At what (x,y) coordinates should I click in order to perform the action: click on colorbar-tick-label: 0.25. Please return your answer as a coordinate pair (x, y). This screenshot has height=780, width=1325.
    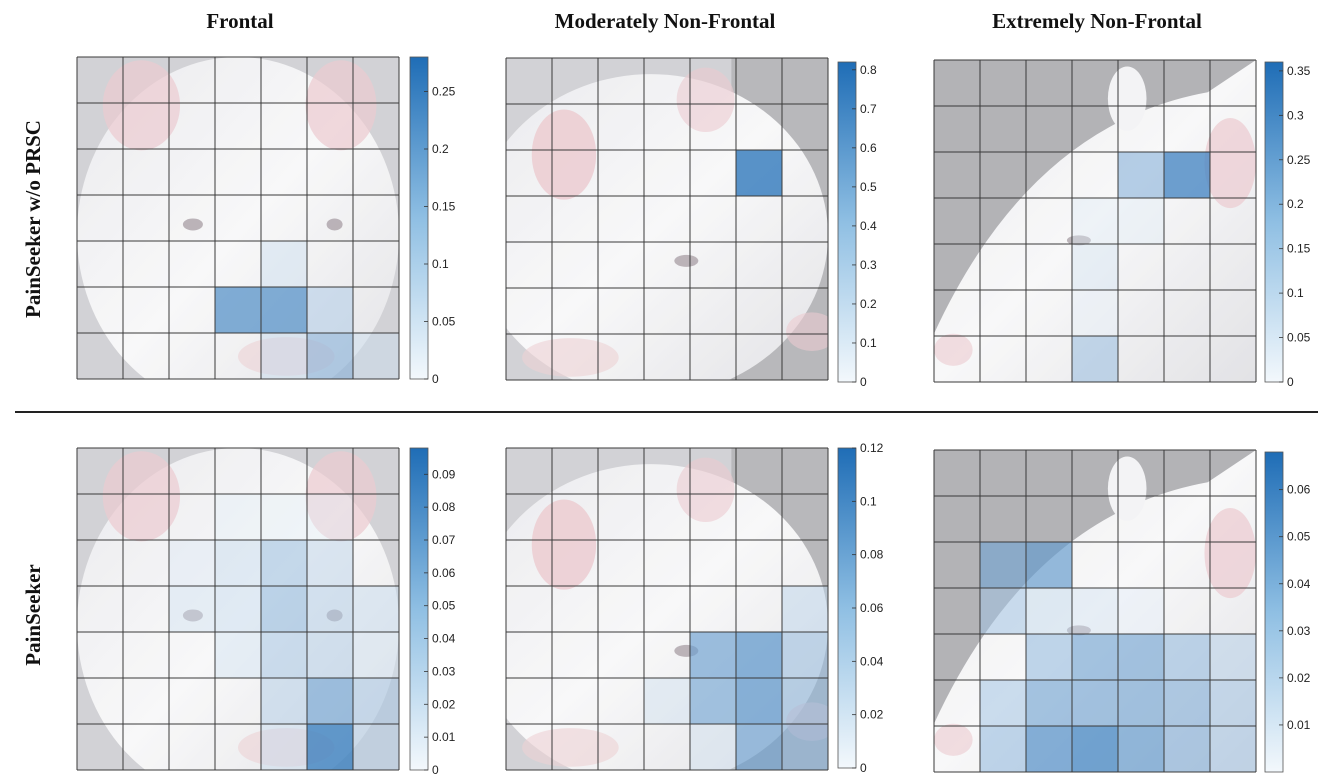
    Looking at the image, I should click on (444, 92).